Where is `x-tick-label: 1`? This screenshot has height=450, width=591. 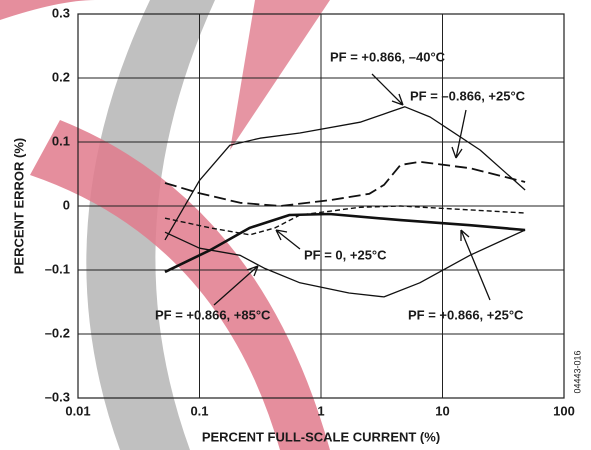
x-tick-label: 1 is located at coordinates (320, 410).